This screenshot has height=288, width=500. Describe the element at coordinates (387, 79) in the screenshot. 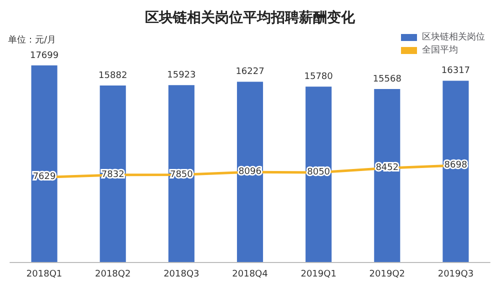

I see `data-label: 15568` at that location.